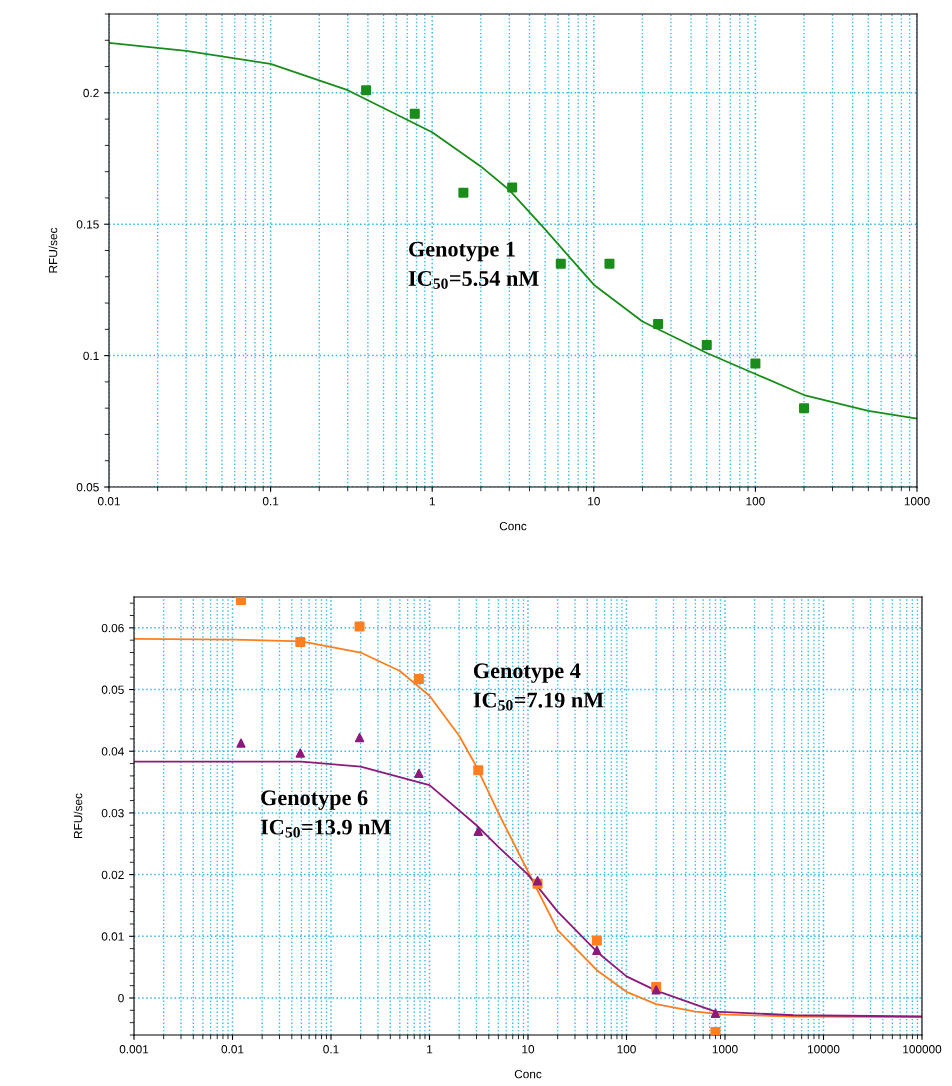 This screenshot has height=1086, width=952. I want to click on y-tick-label: 0.1, so click(91, 356).